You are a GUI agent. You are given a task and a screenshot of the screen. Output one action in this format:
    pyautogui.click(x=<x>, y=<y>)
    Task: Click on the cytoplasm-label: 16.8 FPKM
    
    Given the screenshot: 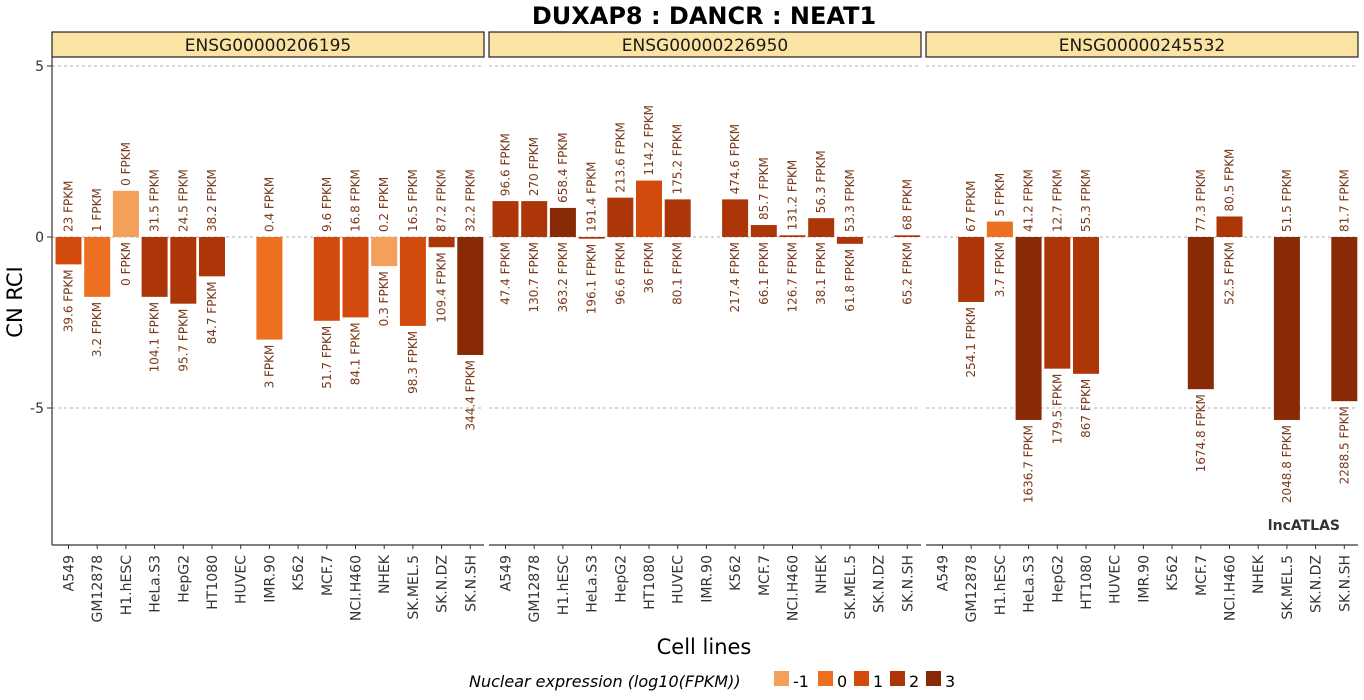 What is the action you would take?
    pyautogui.click(x=356, y=200)
    